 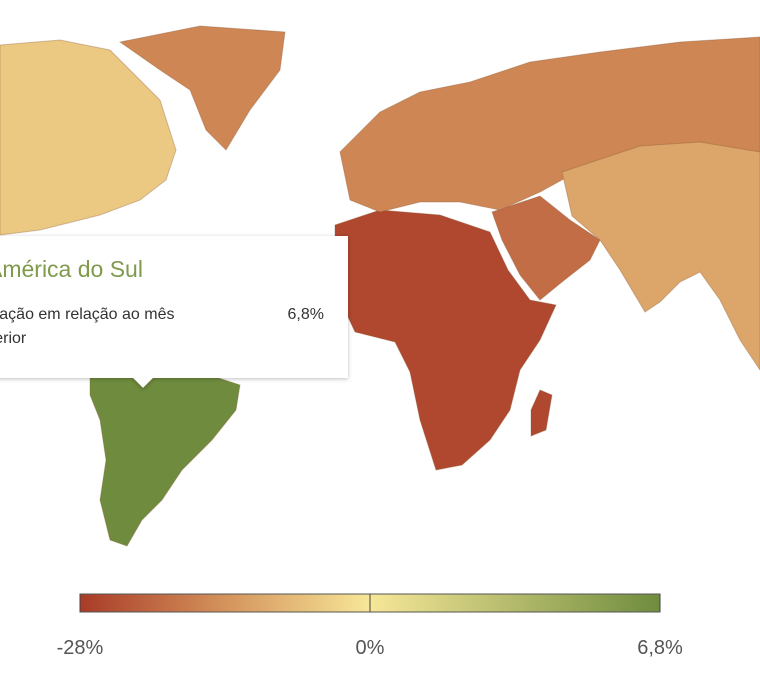 I want to click on tick-label: -28%, so click(x=80, y=648).